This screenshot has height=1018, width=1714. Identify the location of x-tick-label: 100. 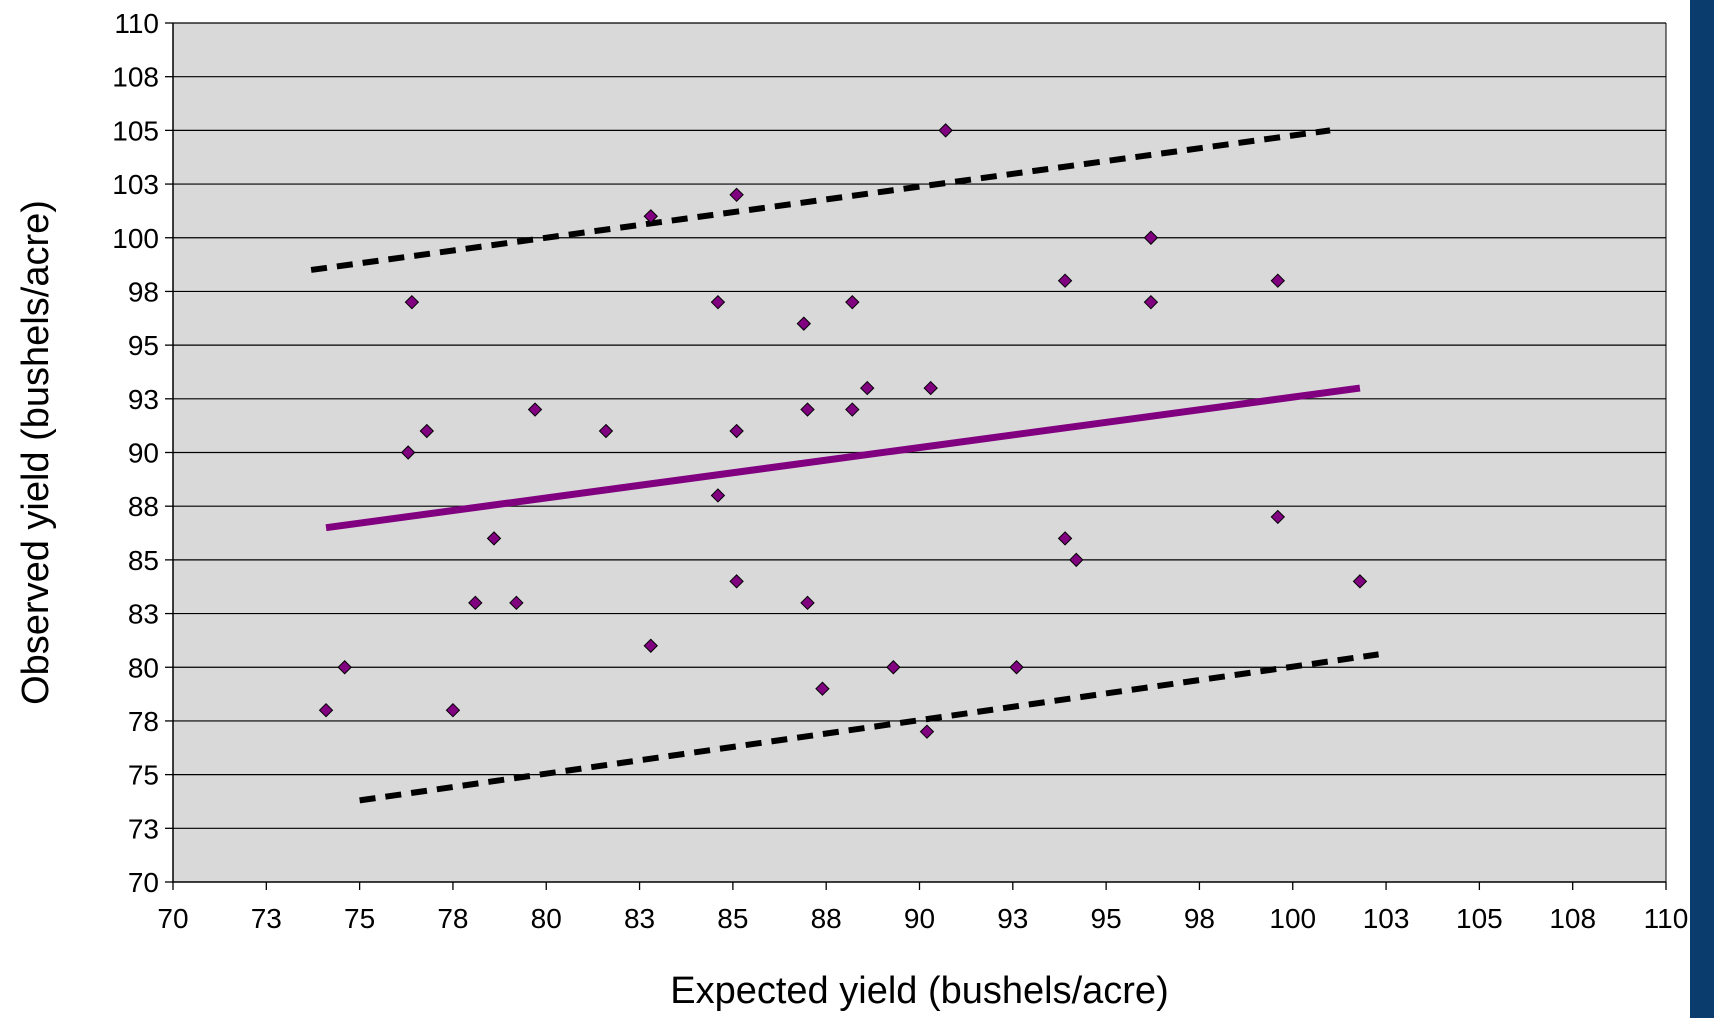
(1292, 918).